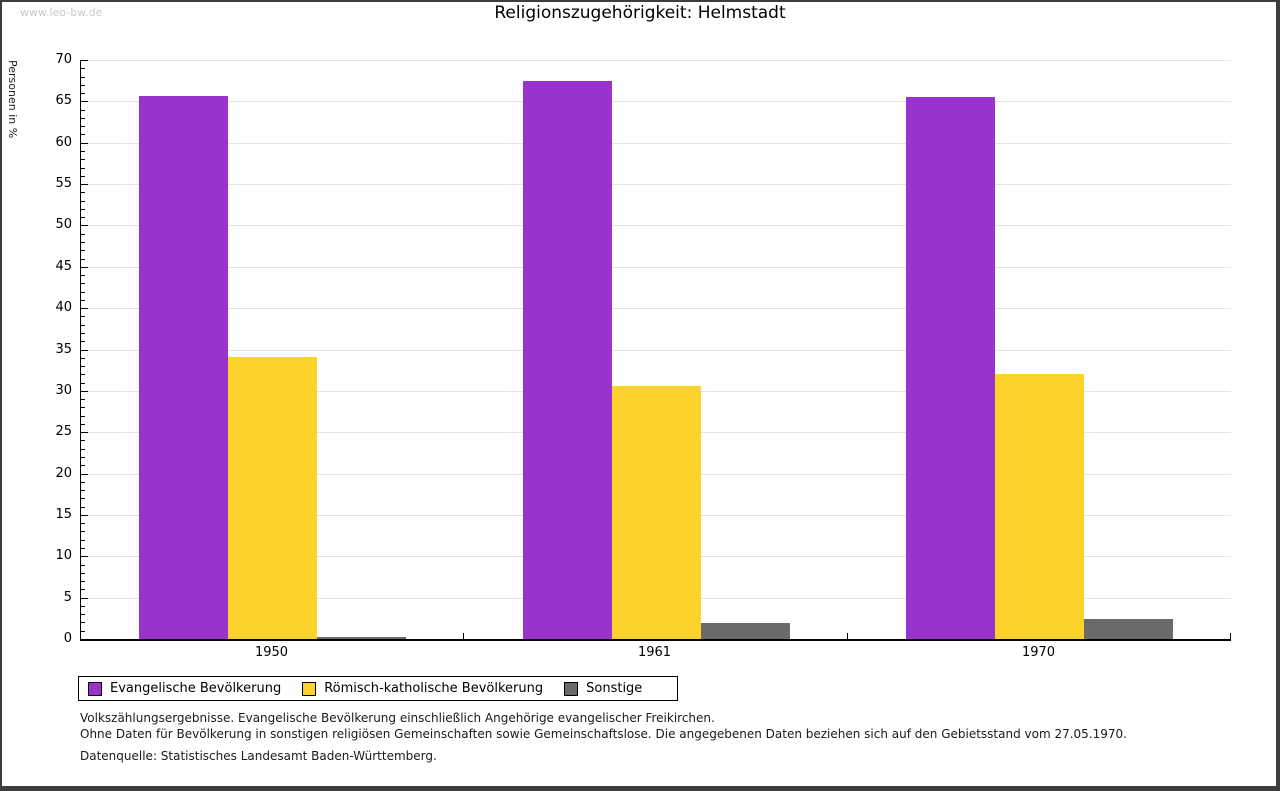 This screenshot has height=791, width=1280. What do you see at coordinates (67, 597) in the screenshot?
I see `y-tick-label: 5` at bounding box center [67, 597].